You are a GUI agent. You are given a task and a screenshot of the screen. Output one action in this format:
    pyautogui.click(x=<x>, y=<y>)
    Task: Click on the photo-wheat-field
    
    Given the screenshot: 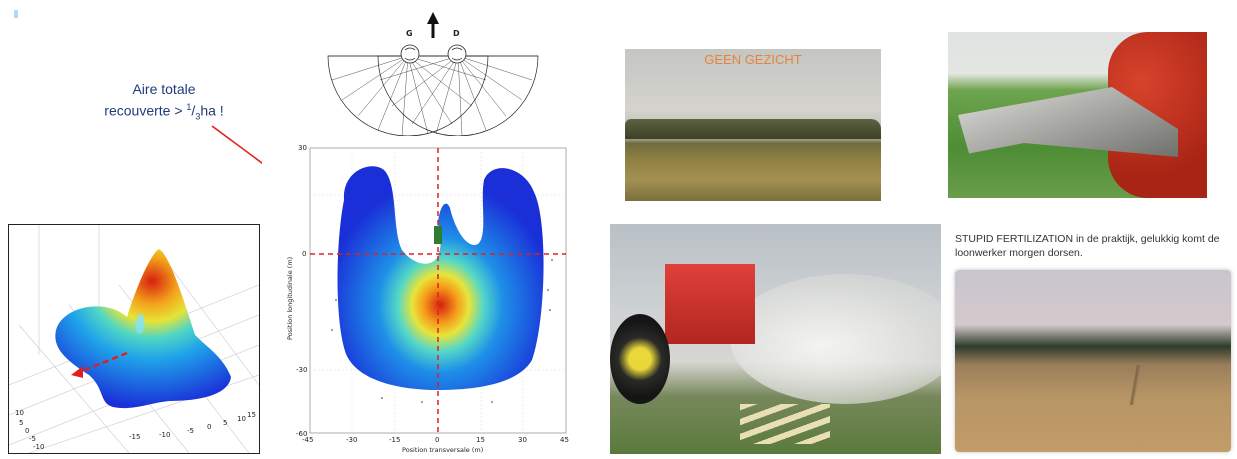 What is the action you would take?
    pyautogui.click(x=1093, y=361)
    